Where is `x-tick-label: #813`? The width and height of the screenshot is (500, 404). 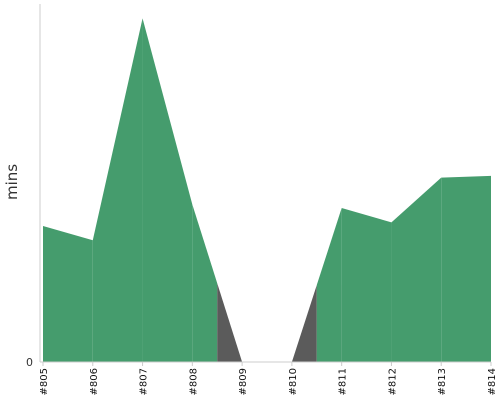
x-tick-label: #813 is located at coordinates (442, 381).